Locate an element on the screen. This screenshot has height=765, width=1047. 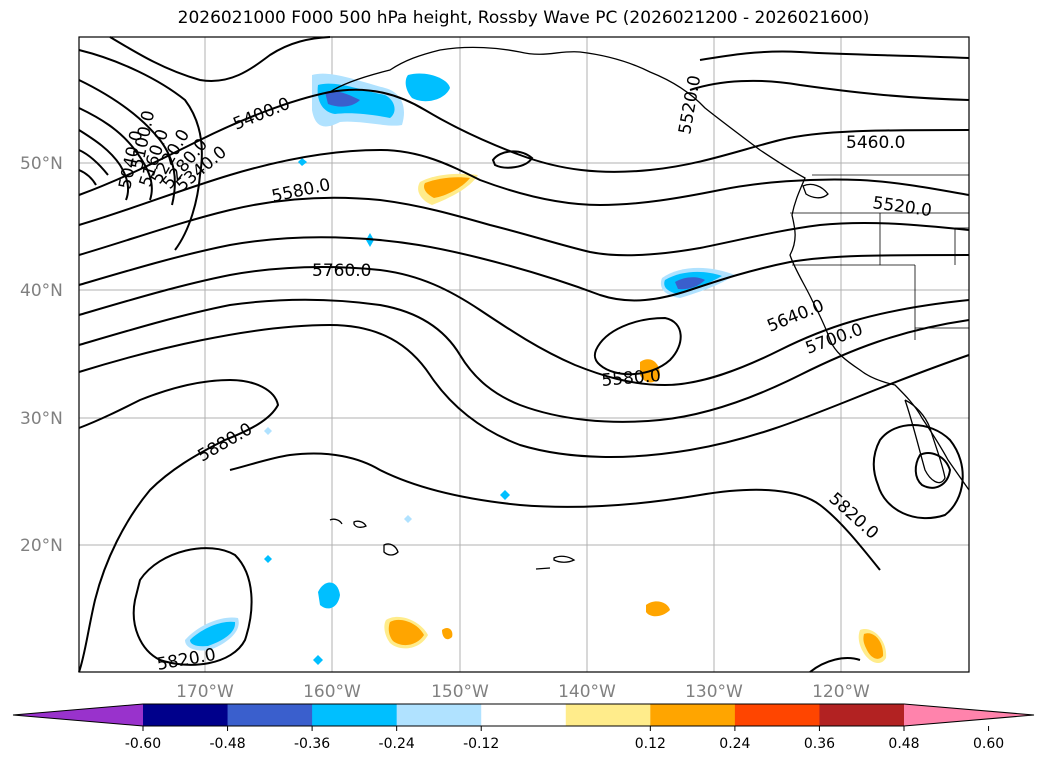
colorbar-extend-min is located at coordinates (78, 715).